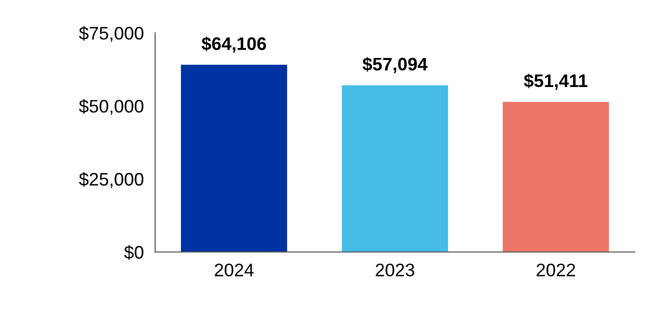  Describe the element at coordinates (395, 270) in the screenshot. I see `x-tick-label: 2023` at that location.